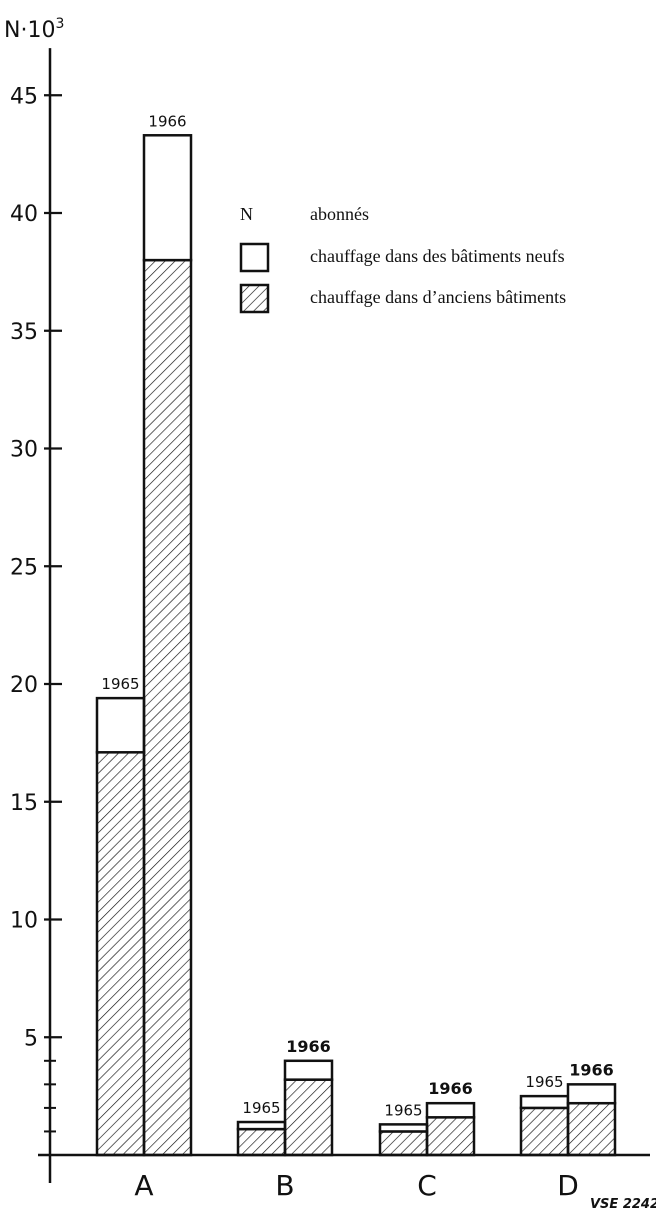 Image resolution: width=656 pixels, height=1213 pixels. I want to click on category-label-B: B, so click(284, 1185).